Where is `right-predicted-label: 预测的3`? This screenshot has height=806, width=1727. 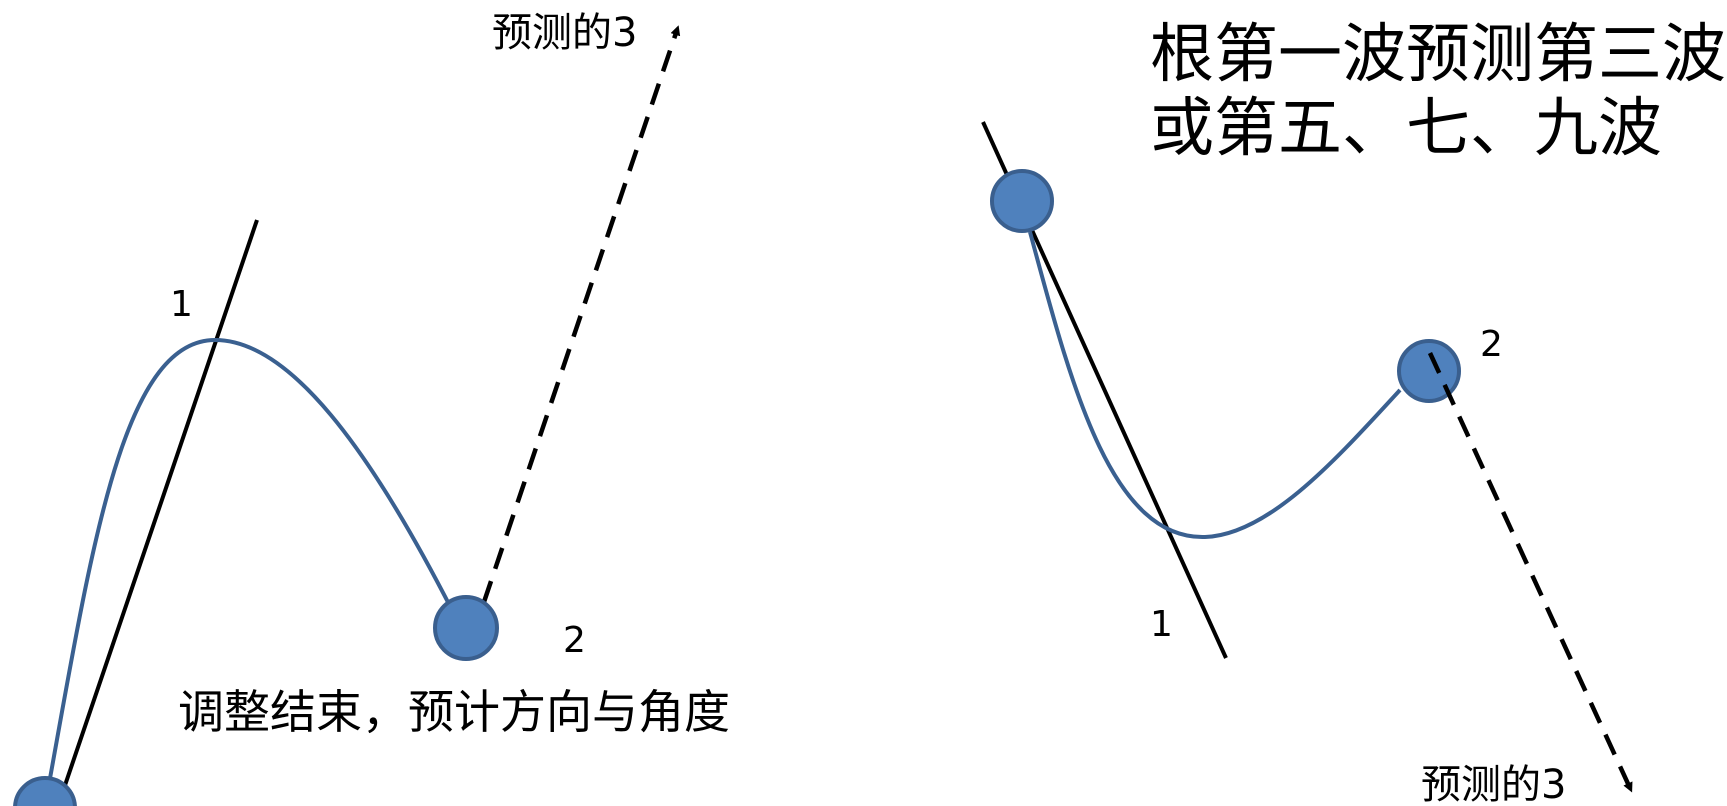 right-predicted-label: 预测的3 is located at coordinates (1493, 784).